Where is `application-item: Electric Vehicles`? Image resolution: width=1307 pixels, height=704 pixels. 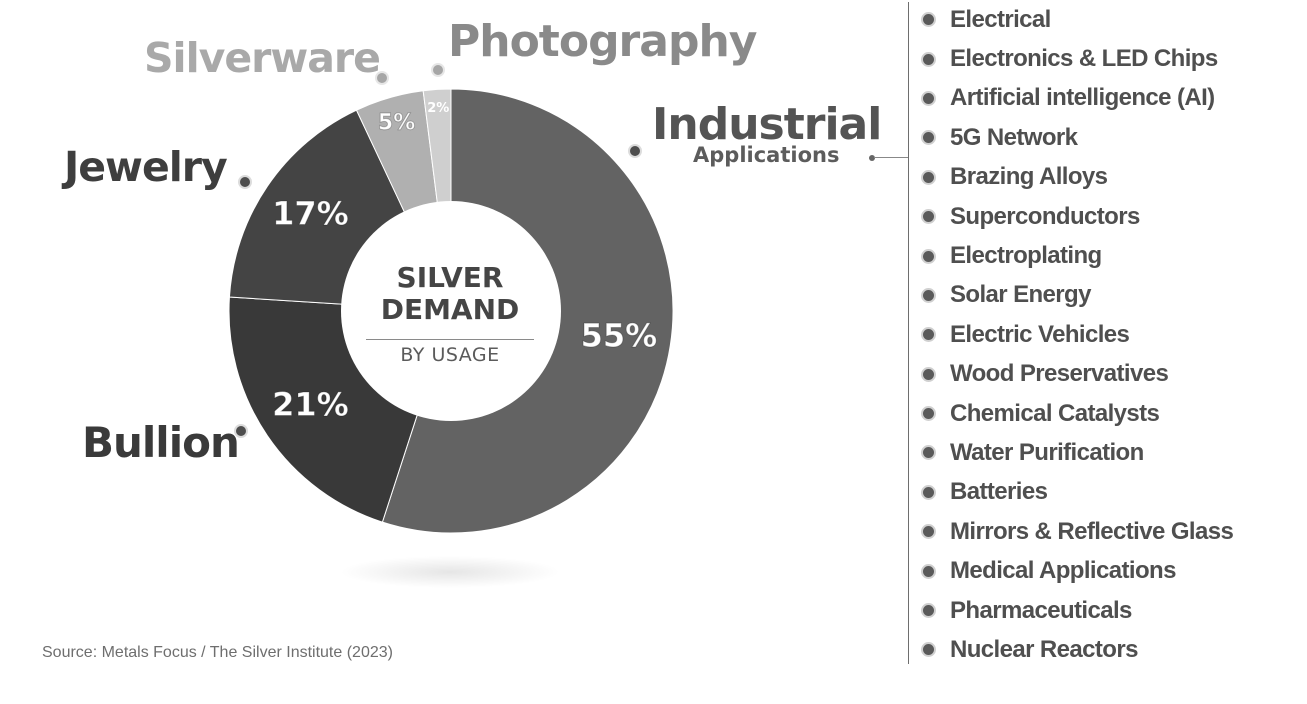
application-item: Electric Vehicles is located at coordinates (1075, 334).